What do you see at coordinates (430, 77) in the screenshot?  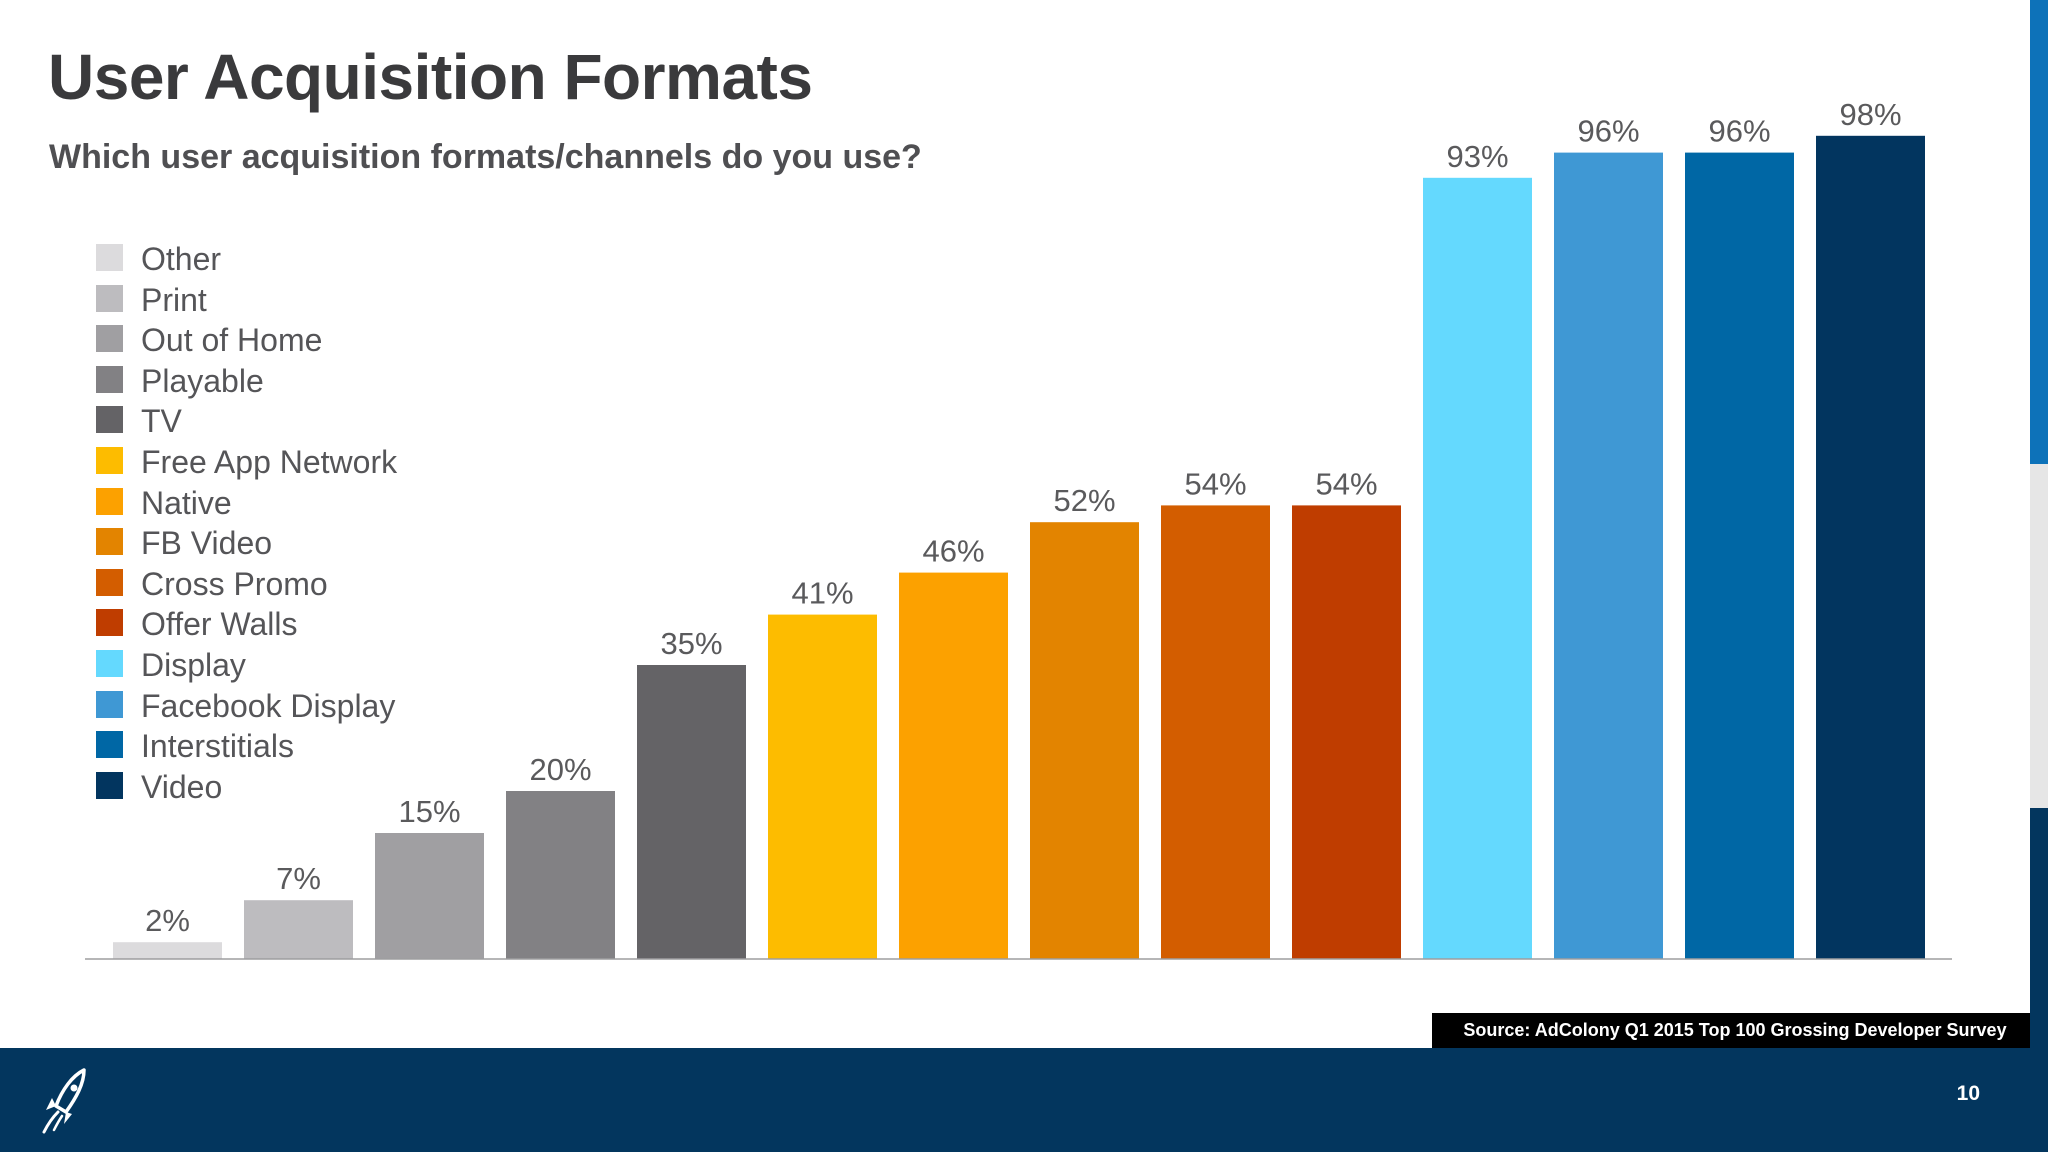 I see `slide-title: User Acquisition Formats` at bounding box center [430, 77].